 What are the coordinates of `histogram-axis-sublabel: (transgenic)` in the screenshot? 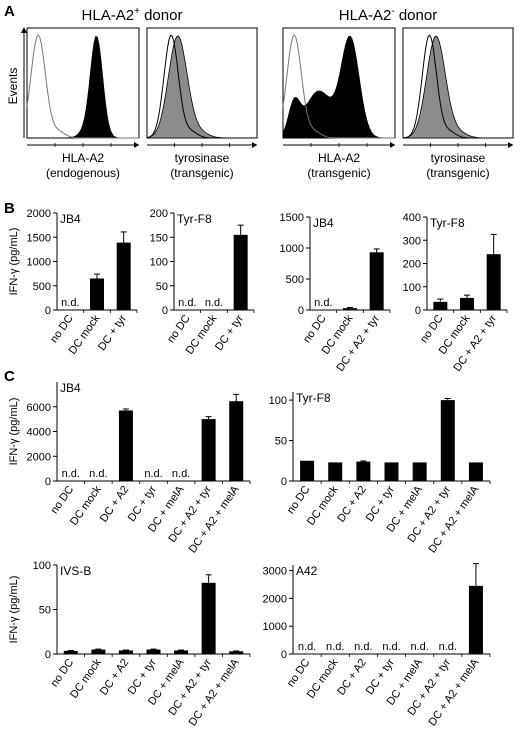 It's located at (201, 173).